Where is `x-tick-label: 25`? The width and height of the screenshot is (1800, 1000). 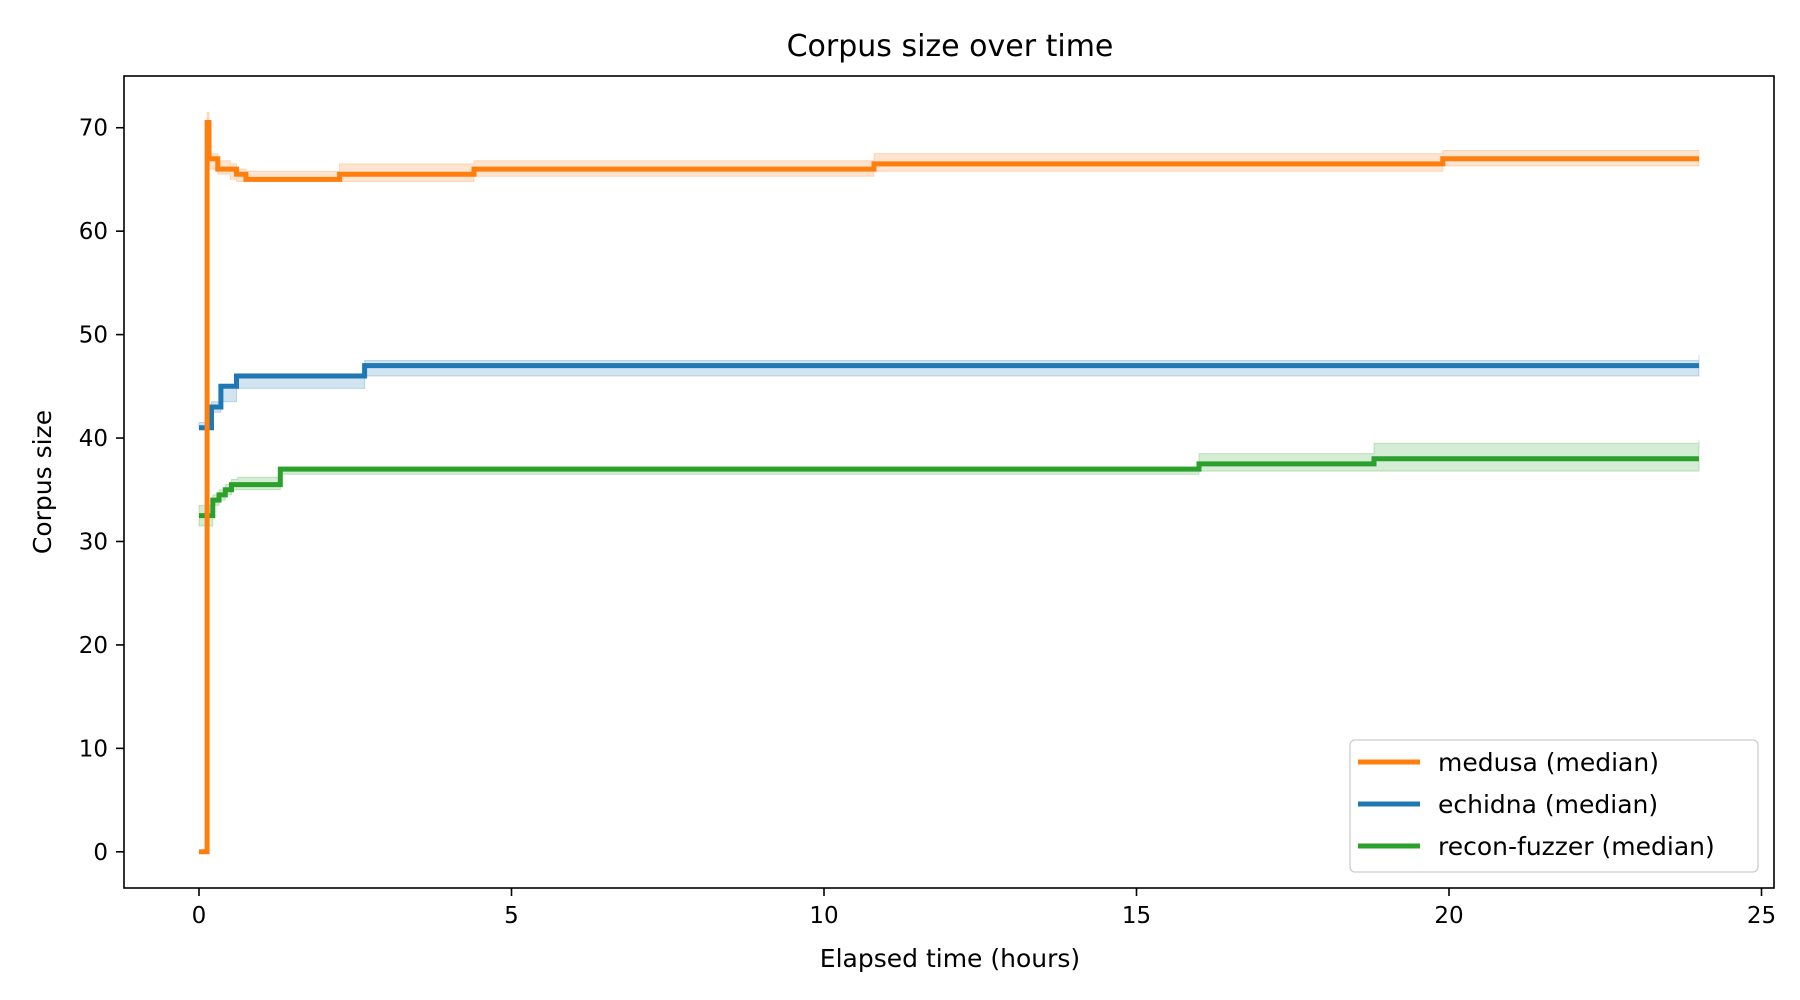 x-tick-label: 25 is located at coordinates (1761, 916).